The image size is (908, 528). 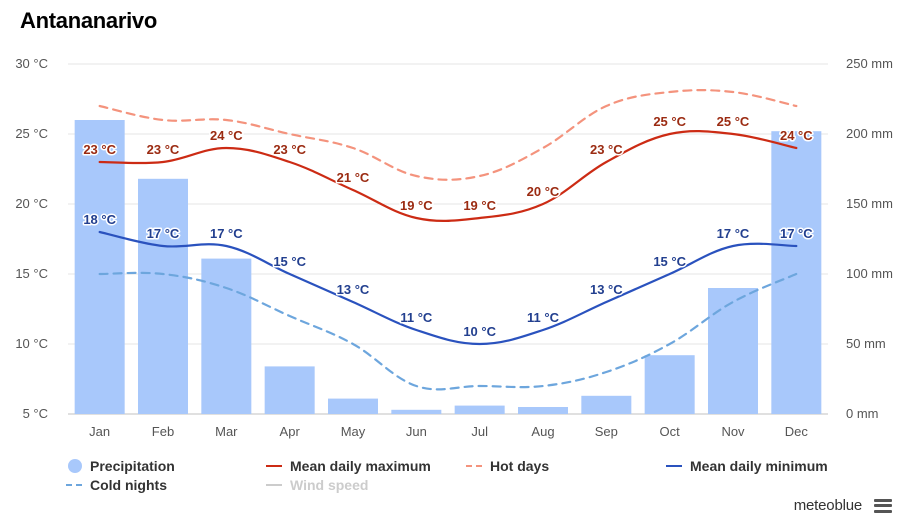 What do you see at coordinates (99, 431) in the screenshot?
I see `x-tick-label: Jan` at bounding box center [99, 431].